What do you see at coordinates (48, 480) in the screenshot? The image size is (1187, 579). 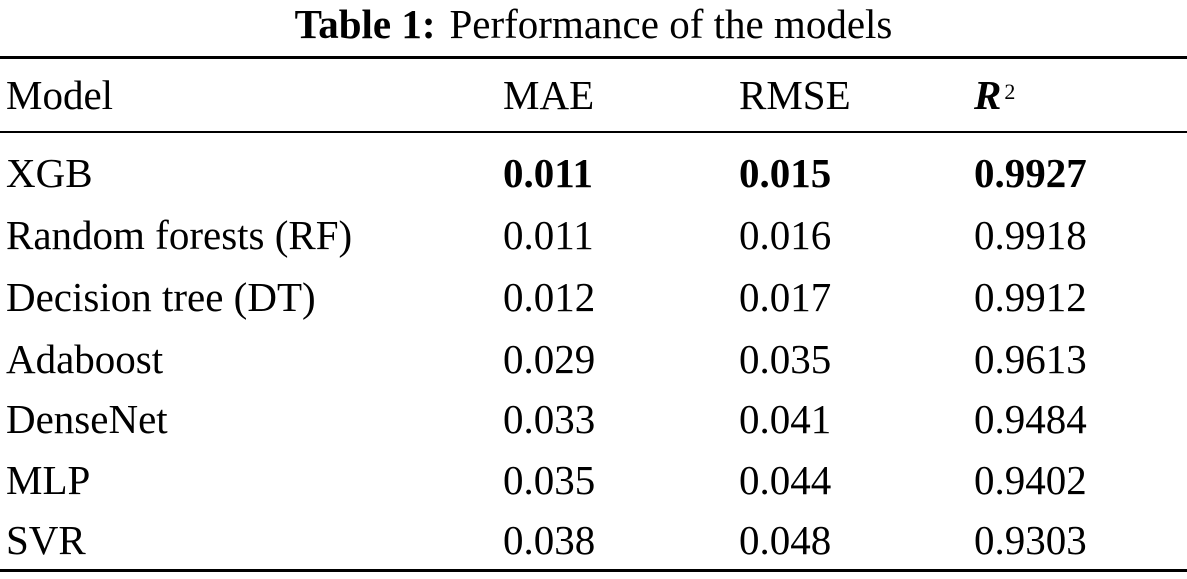 I see `cell-model: MLP` at bounding box center [48, 480].